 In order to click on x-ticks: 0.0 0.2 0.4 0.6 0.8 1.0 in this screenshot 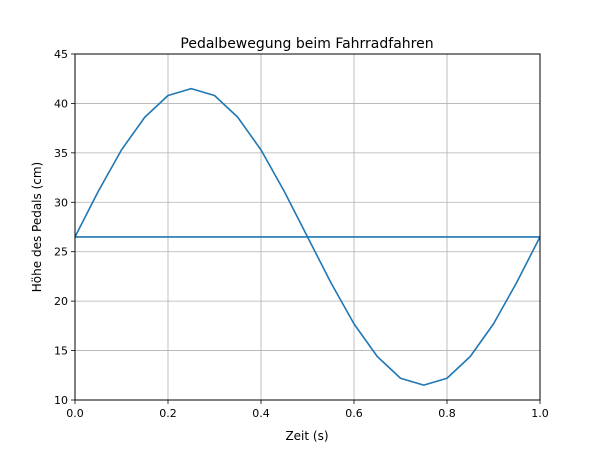, I will do `click(307, 410)`.